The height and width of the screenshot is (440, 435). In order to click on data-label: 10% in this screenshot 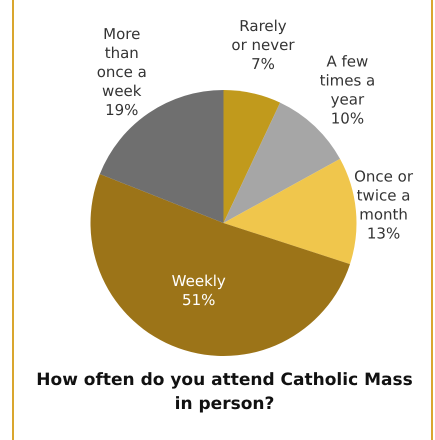, I will do `click(347, 118)`.